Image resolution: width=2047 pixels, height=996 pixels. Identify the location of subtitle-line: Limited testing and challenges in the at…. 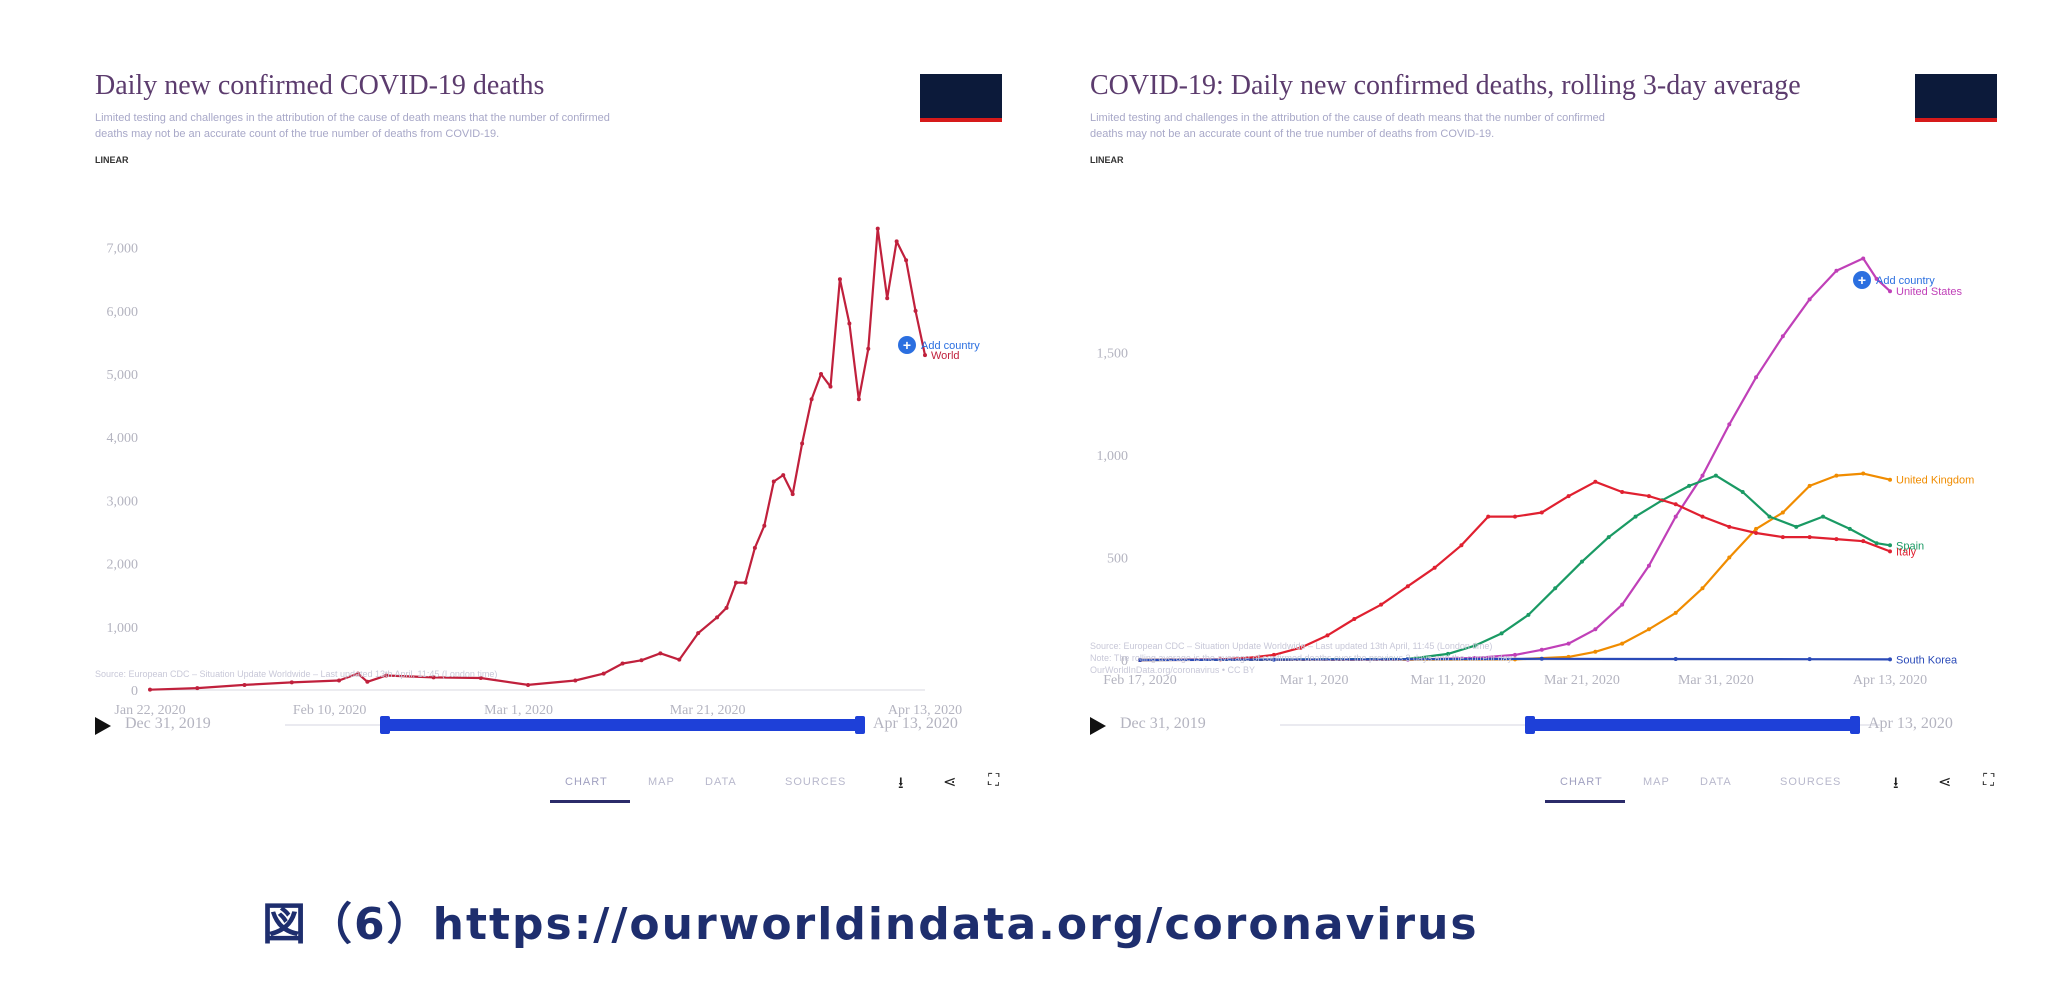
(352, 118).